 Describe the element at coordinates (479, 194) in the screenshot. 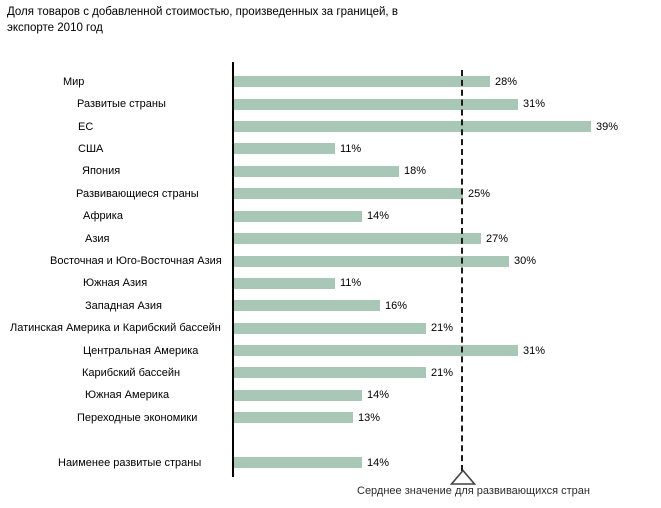

I see `value-label: 25%` at that location.